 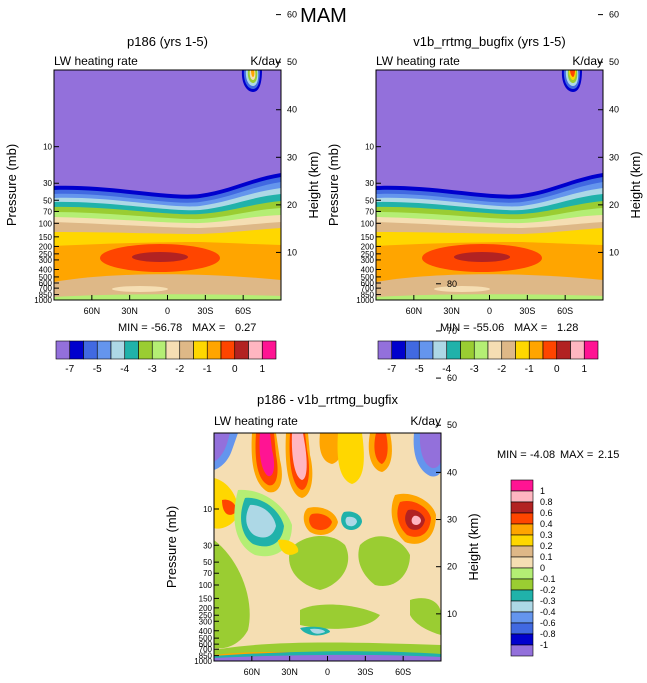 I want to click on colorbar-label: -0.4, so click(x=548, y=612).